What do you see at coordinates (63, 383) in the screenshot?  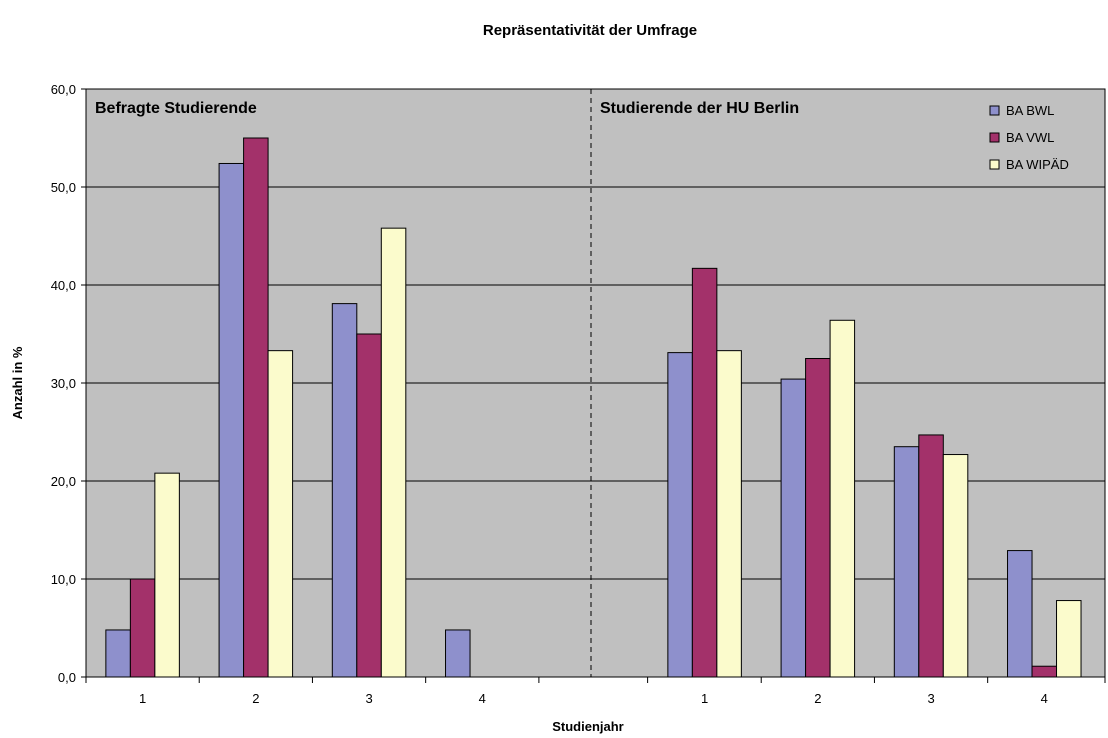 I see `y-tick-label: 30,0` at bounding box center [63, 383].